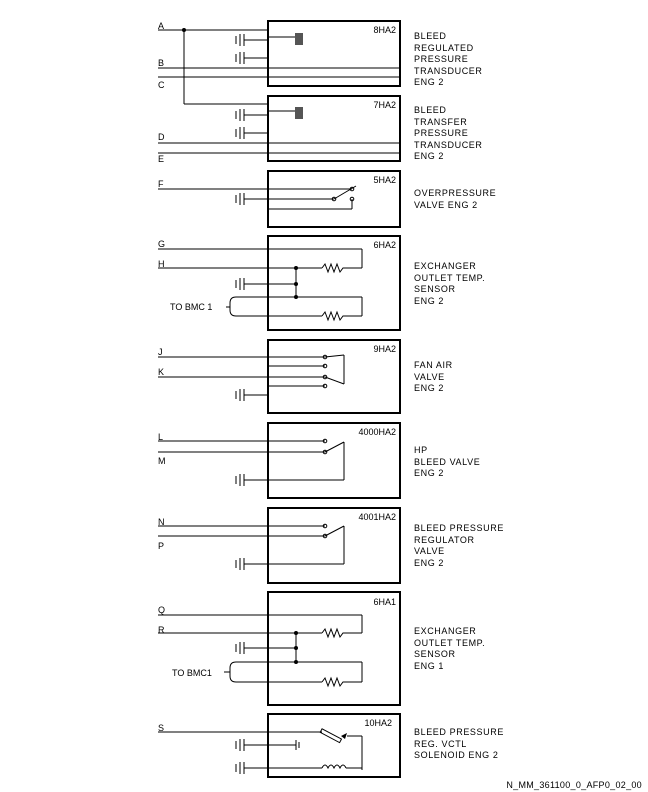 The image size is (648, 792). Describe the element at coordinates (161, 26) in the screenshot. I see `signal-label: A` at that location.